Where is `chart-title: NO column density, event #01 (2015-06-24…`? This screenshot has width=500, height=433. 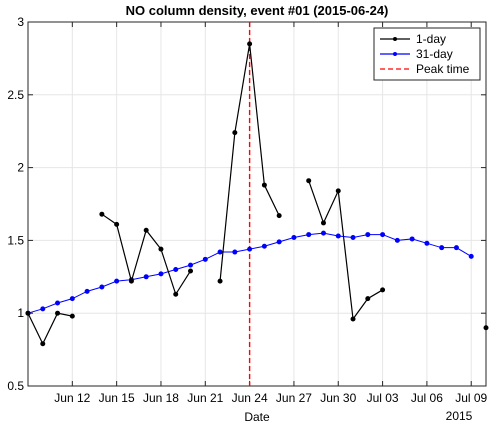 chart-title: NO column density, event #01 (2015-06-24… is located at coordinates (257, 10).